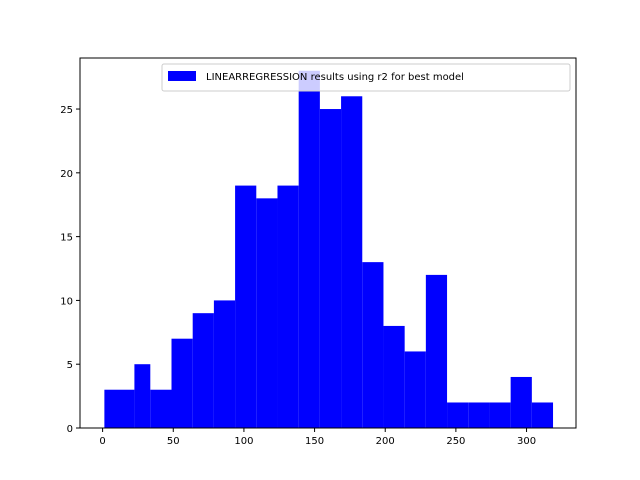  What do you see at coordinates (70, 365) in the screenshot?
I see `y-tick-label: 5` at bounding box center [70, 365].